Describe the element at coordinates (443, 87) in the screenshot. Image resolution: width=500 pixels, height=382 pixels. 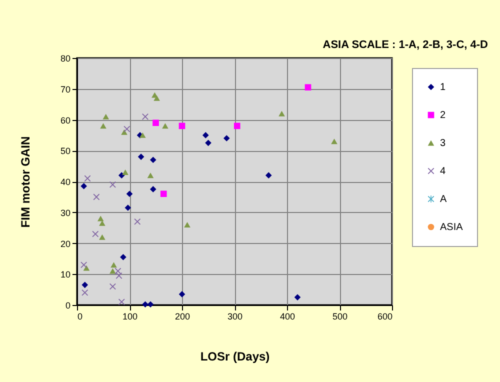
I see `legend-label: 1` at that location.